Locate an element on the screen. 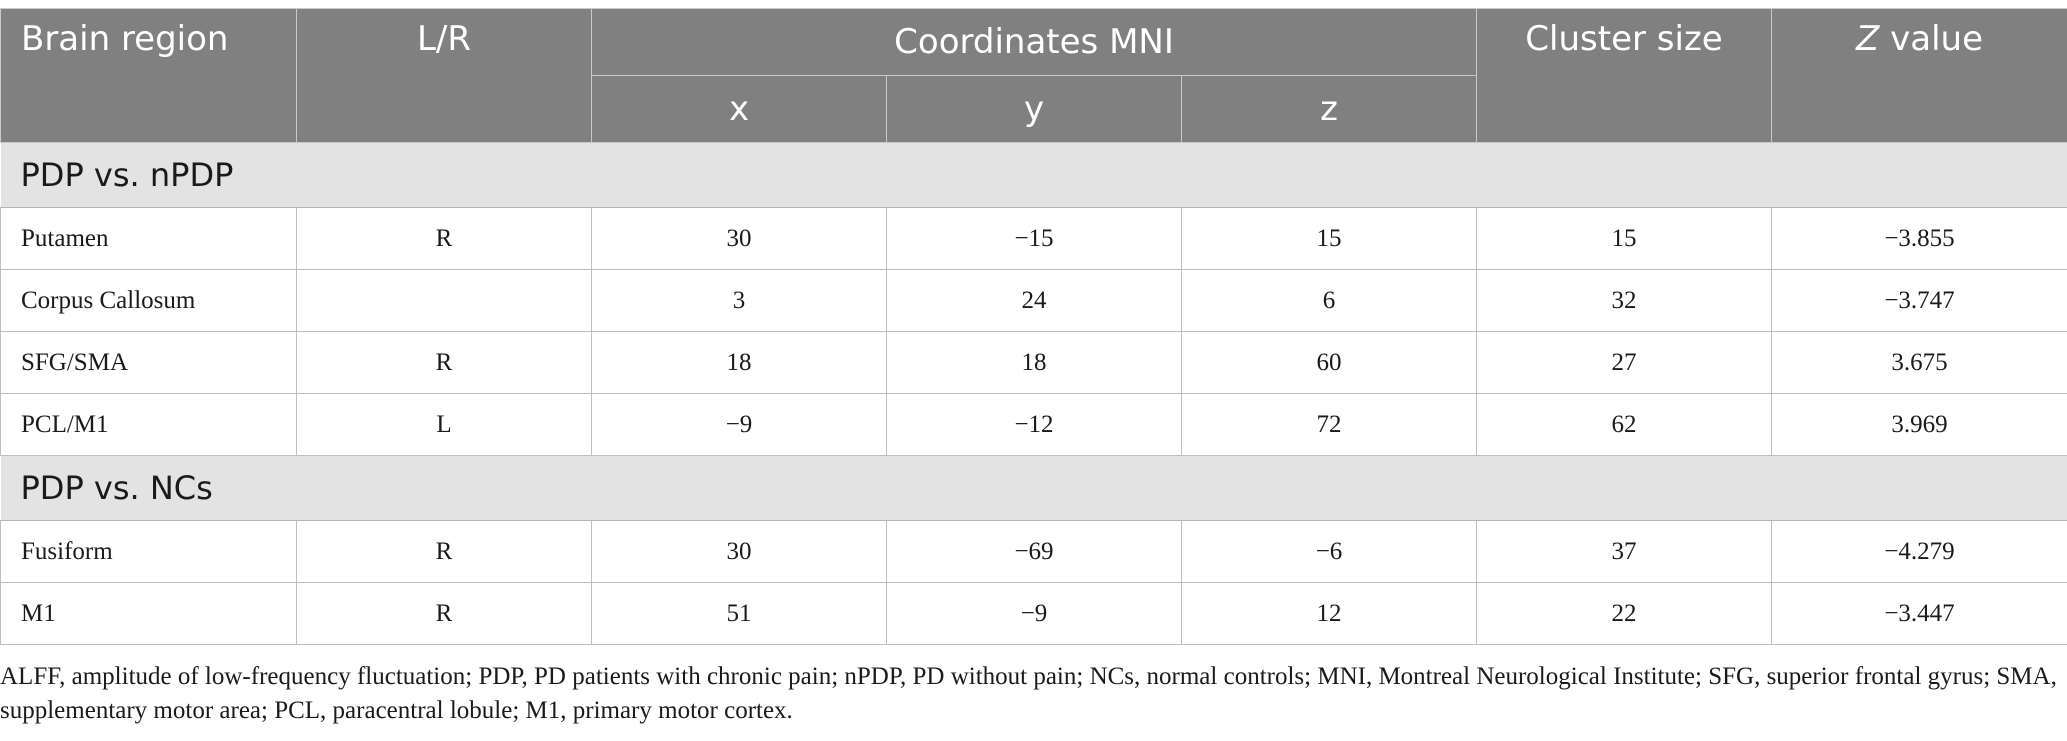 The height and width of the screenshot is (741, 2067). cell-x: −9 is located at coordinates (739, 424).